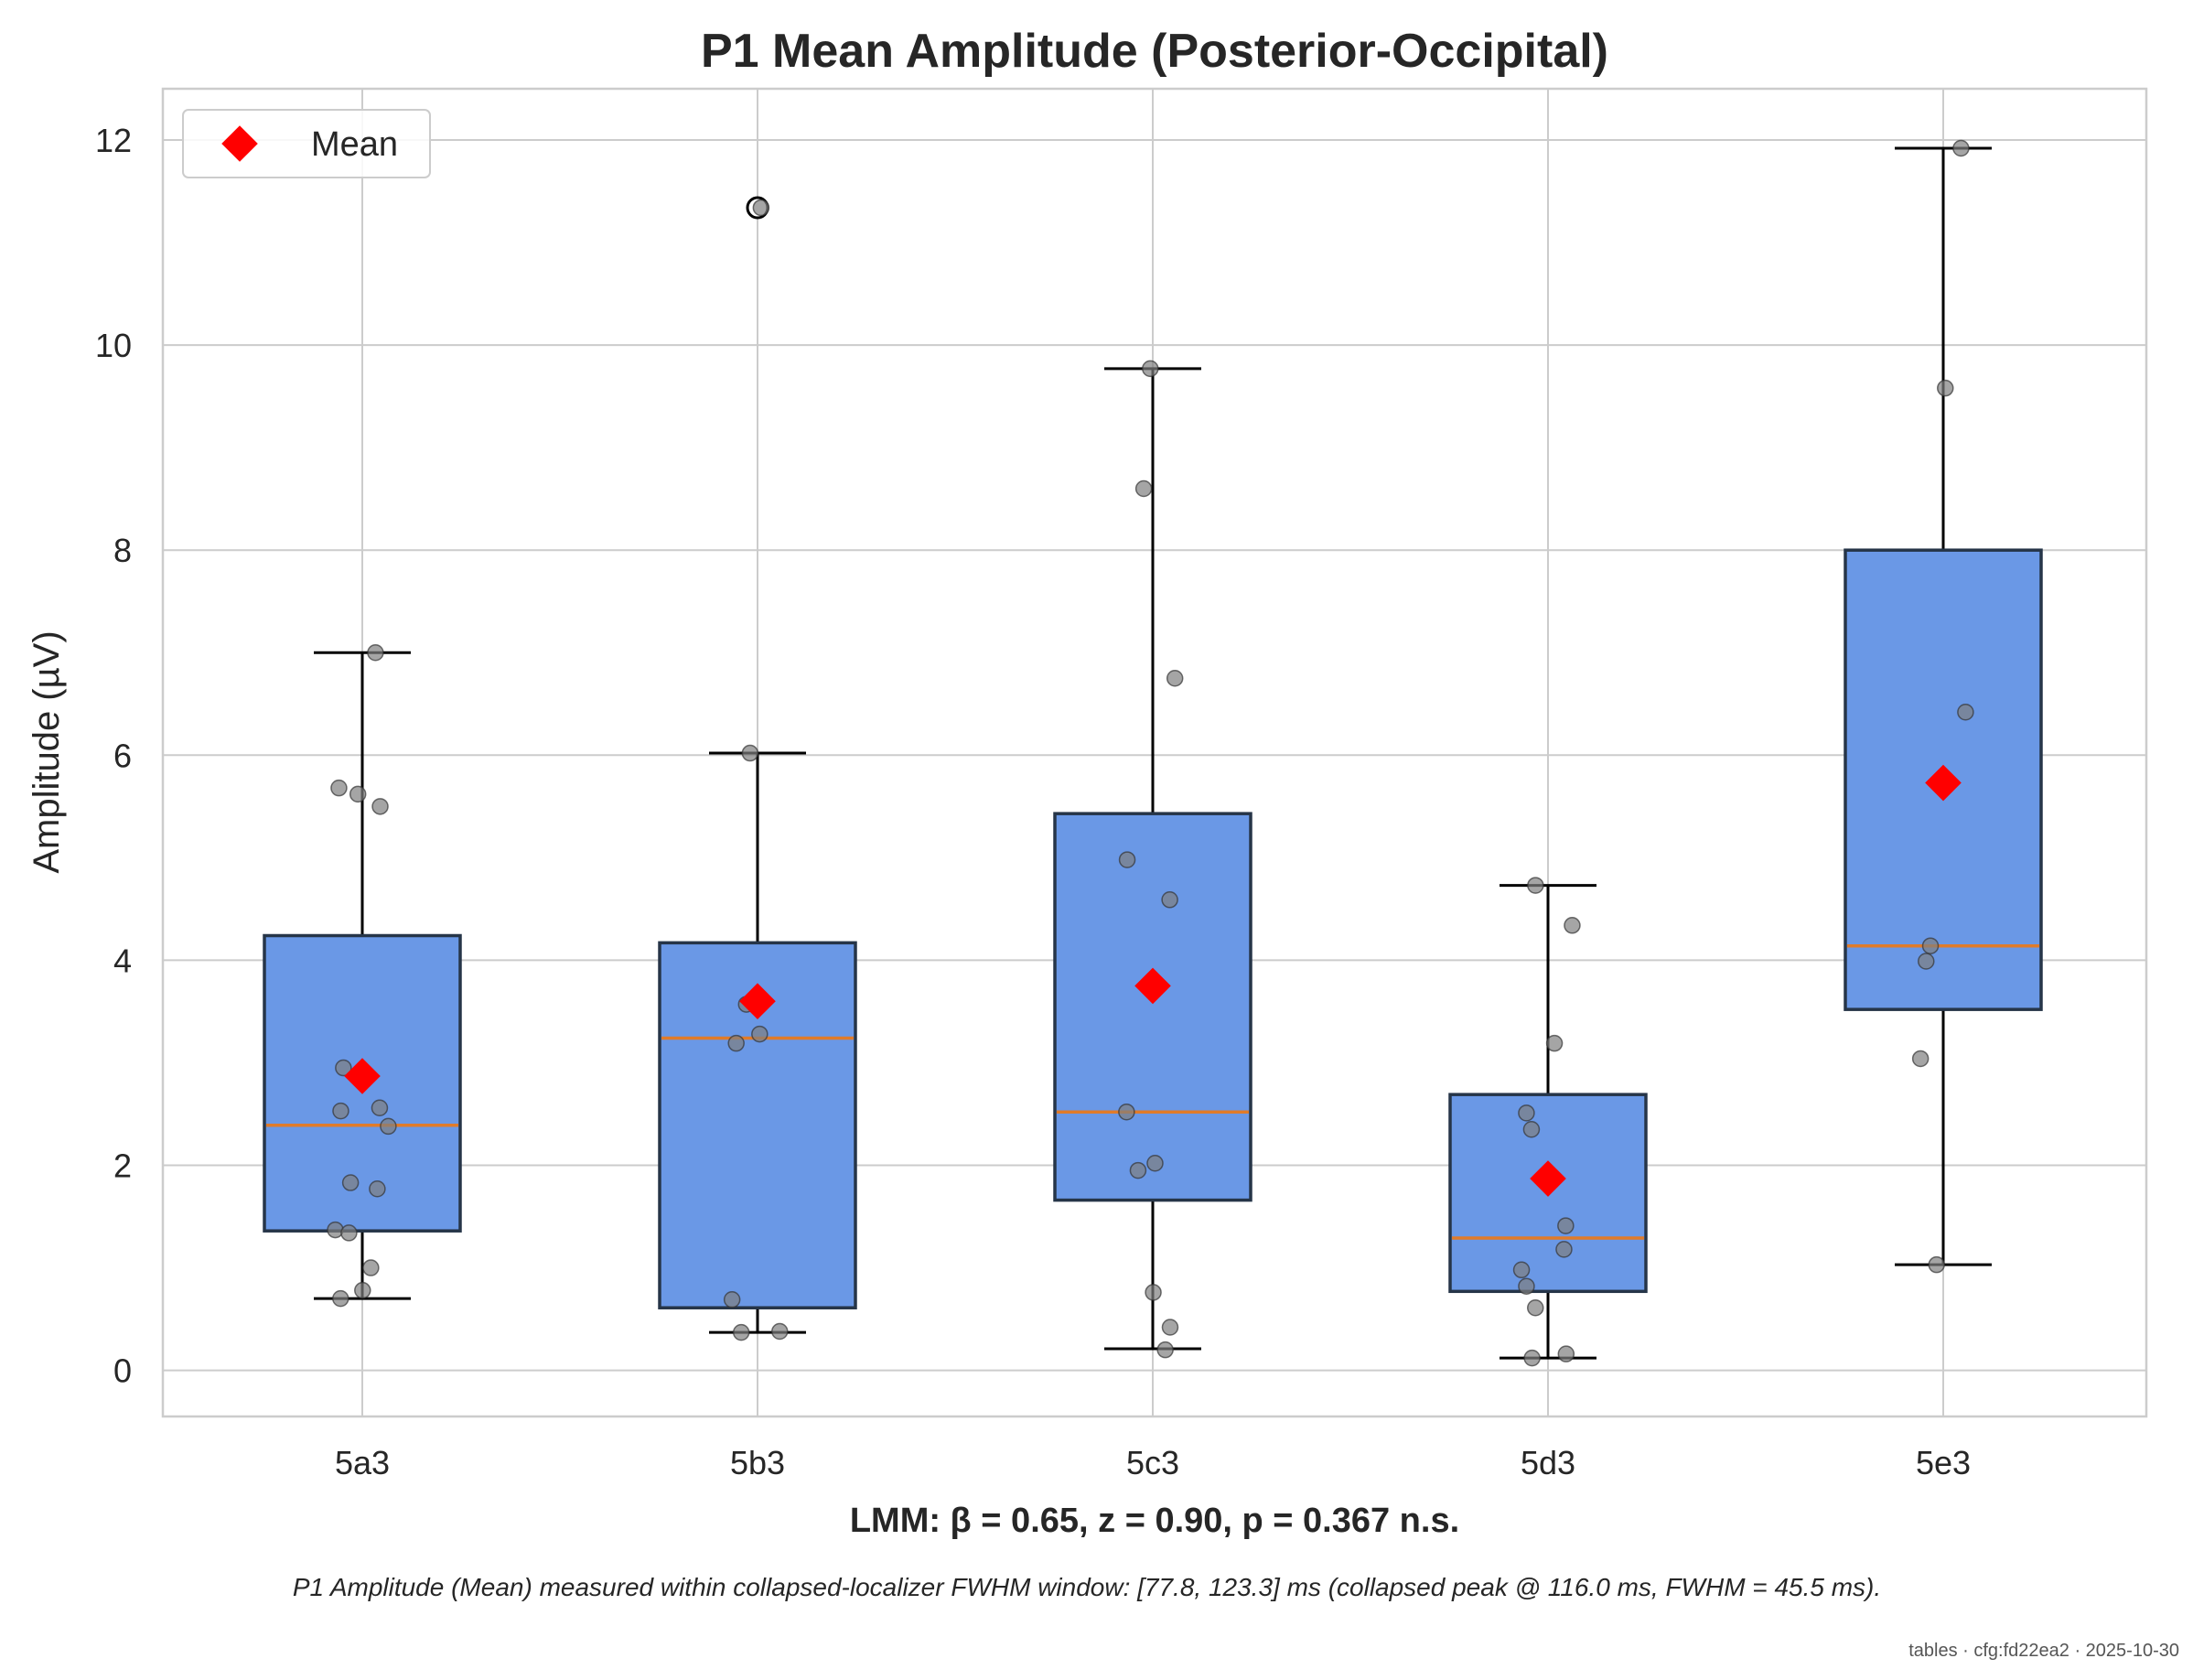  I want to click on legend: Mean, so click(306, 143).